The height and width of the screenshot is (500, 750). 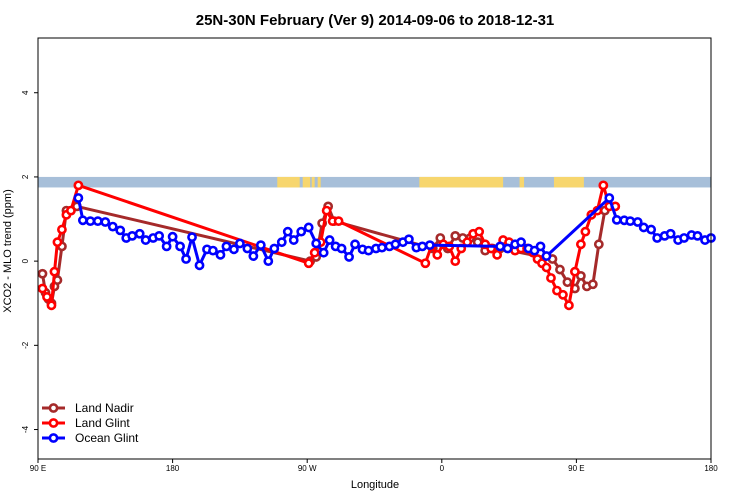 I want to click on legend-item: Land Glint, so click(x=86, y=423).